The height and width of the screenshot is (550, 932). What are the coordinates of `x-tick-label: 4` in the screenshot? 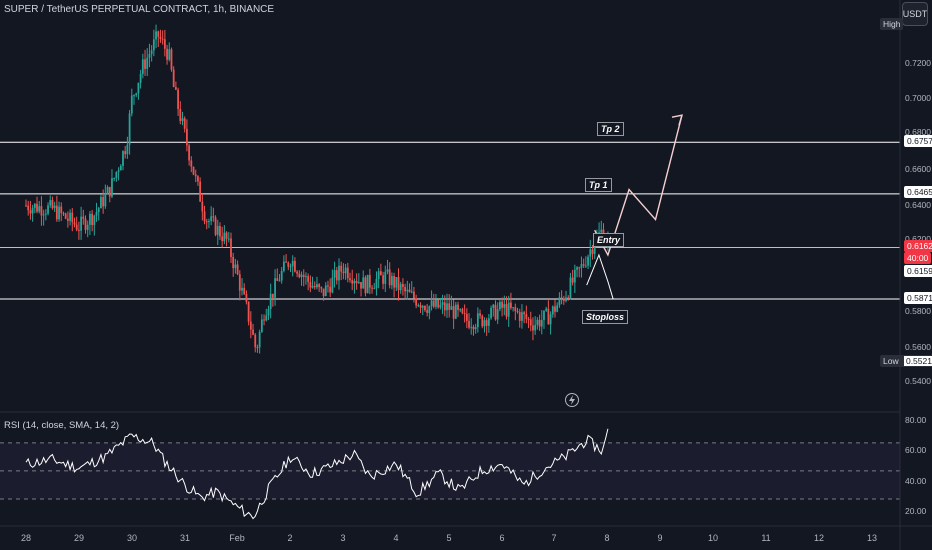 It's located at (396, 538).